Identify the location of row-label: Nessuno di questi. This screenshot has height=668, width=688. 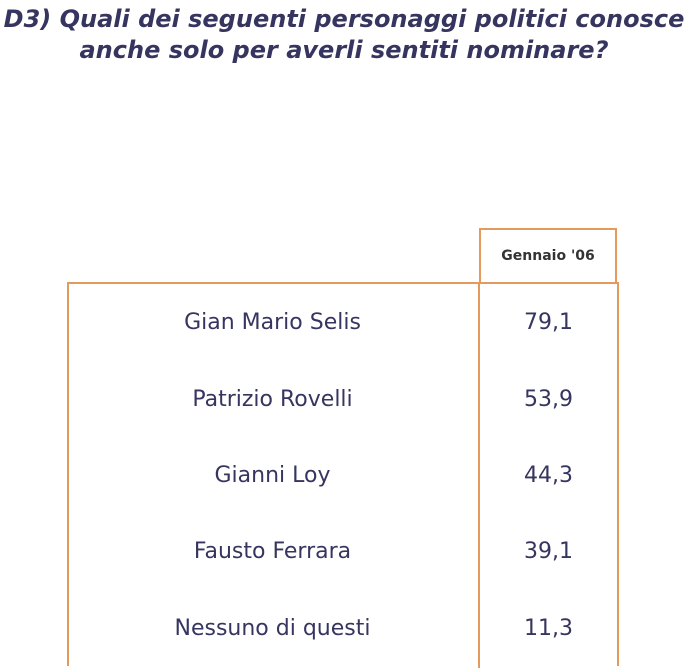
(272, 628).